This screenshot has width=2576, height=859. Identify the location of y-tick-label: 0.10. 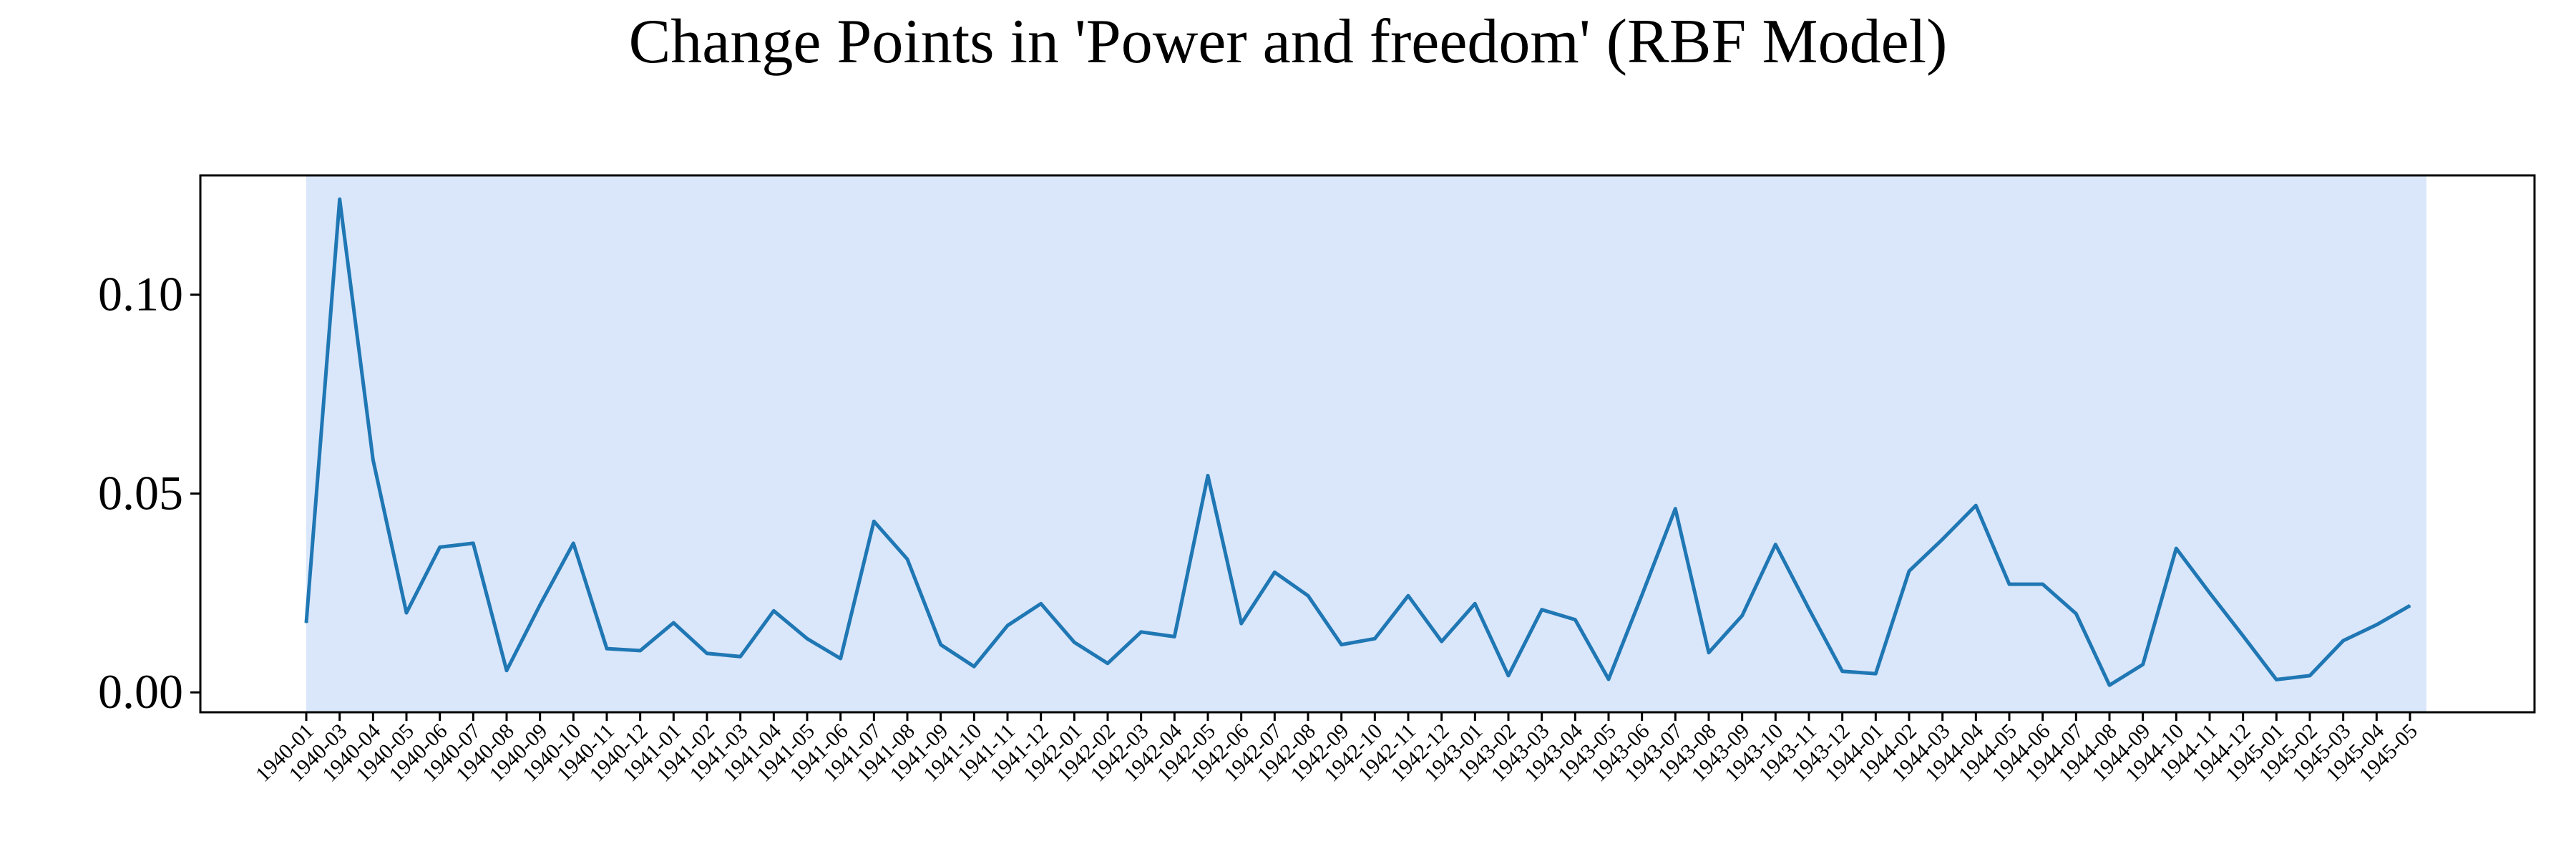
(140, 294).